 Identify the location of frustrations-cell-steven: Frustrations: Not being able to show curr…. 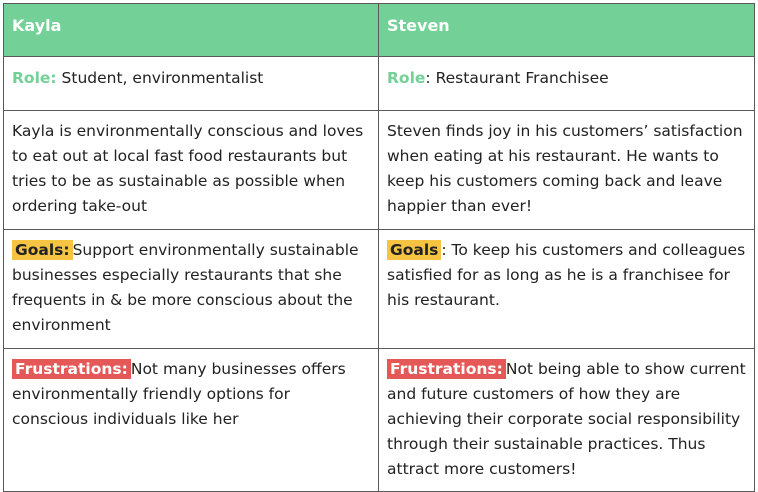
(566, 420).